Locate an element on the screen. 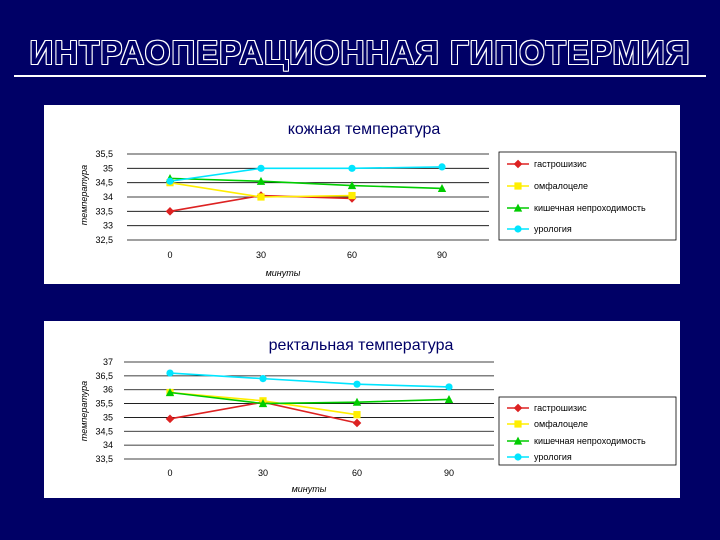 This screenshot has width=720, height=540. title-divider is located at coordinates (360, 76).